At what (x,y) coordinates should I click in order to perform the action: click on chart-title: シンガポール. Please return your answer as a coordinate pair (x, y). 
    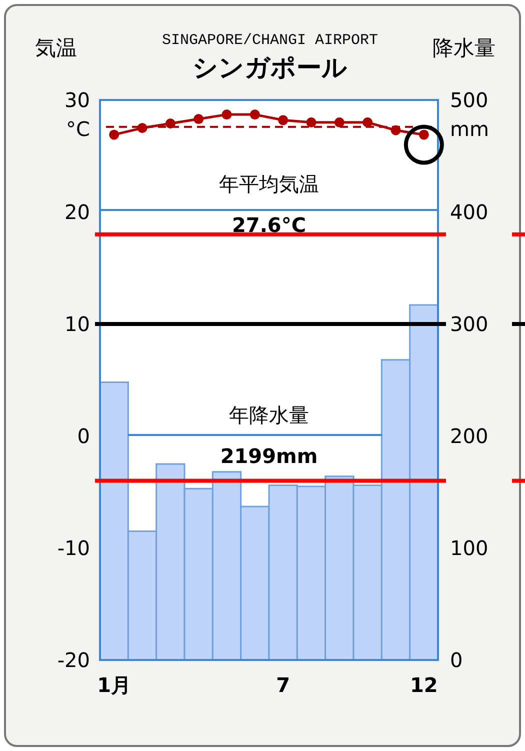
    Looking at the image, I should click on (270, 67).